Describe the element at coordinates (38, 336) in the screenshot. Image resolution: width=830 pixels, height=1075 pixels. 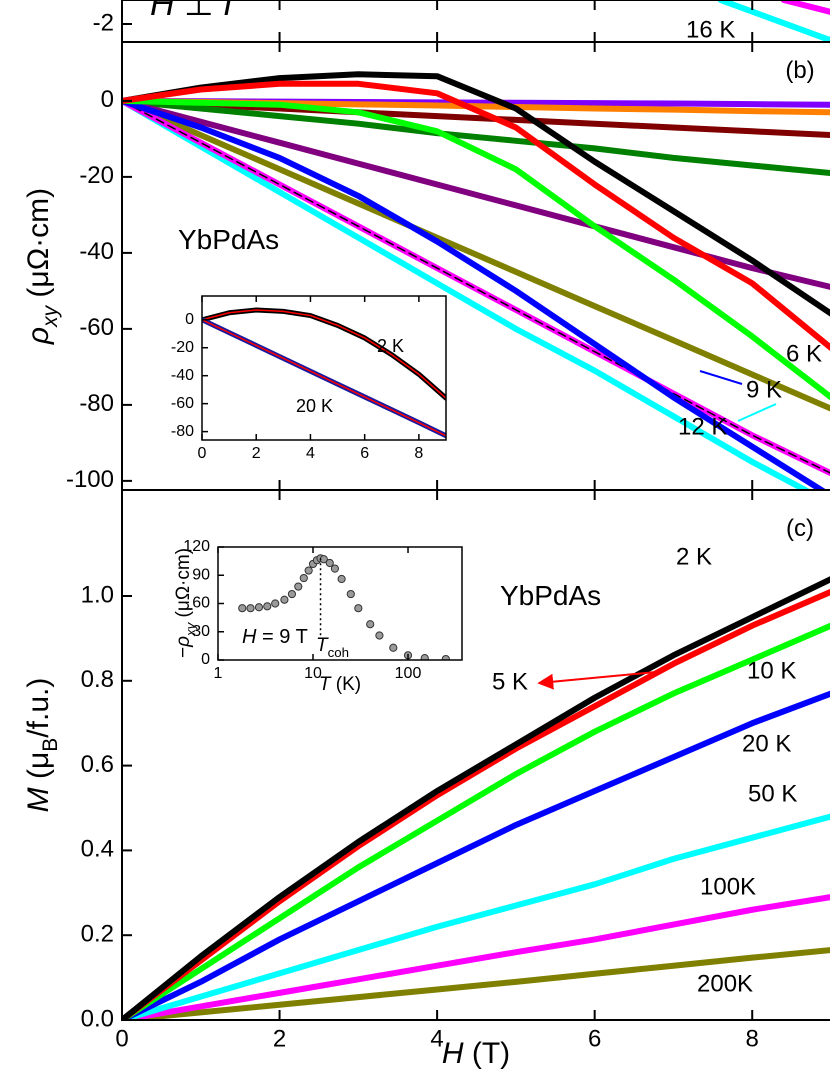
I see `text-part: ρ` at that location.